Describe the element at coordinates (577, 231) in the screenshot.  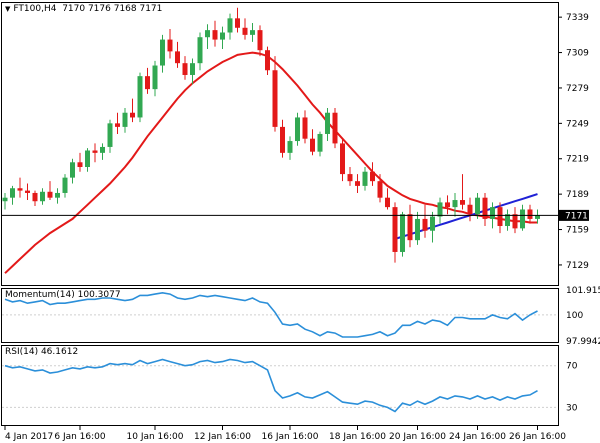
I see `price-tick-label: 7159` at that location.